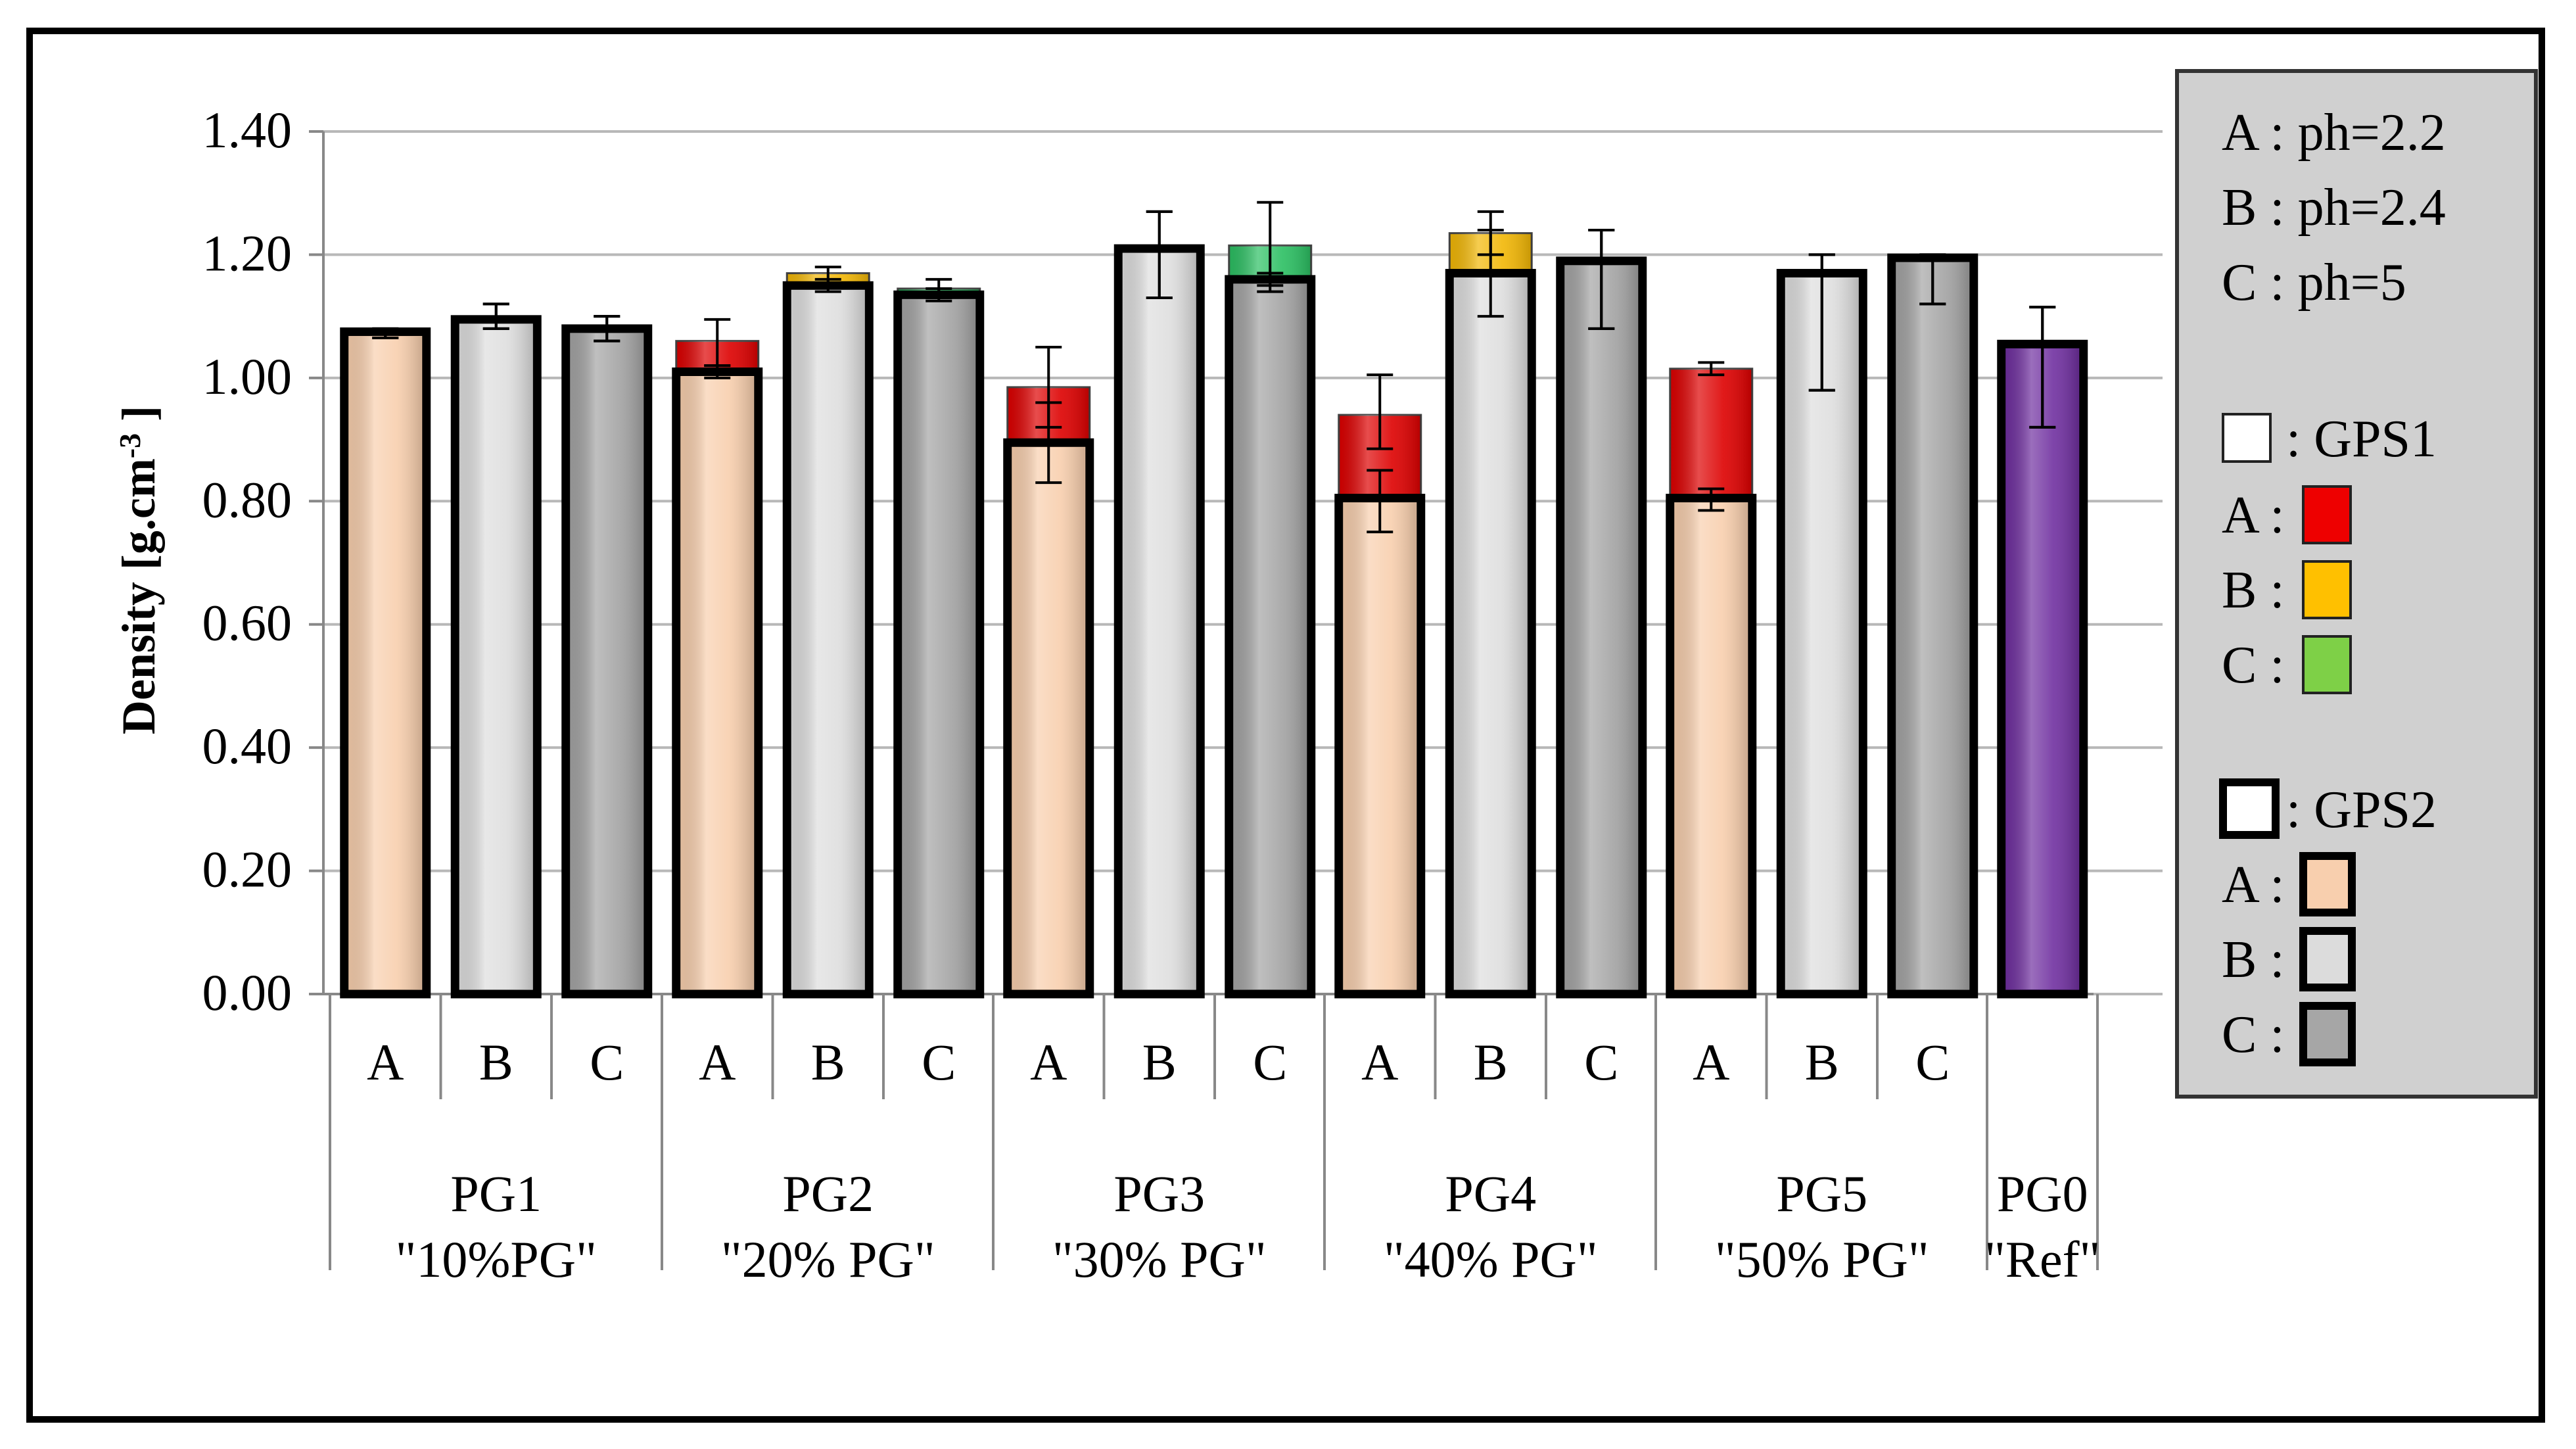 The height and width of the screenshot is (1449, 2576). Describe the element at coordinates (2314, 283) in the screenshot. I see `legend-ph-c: C : ph=5` at that location.